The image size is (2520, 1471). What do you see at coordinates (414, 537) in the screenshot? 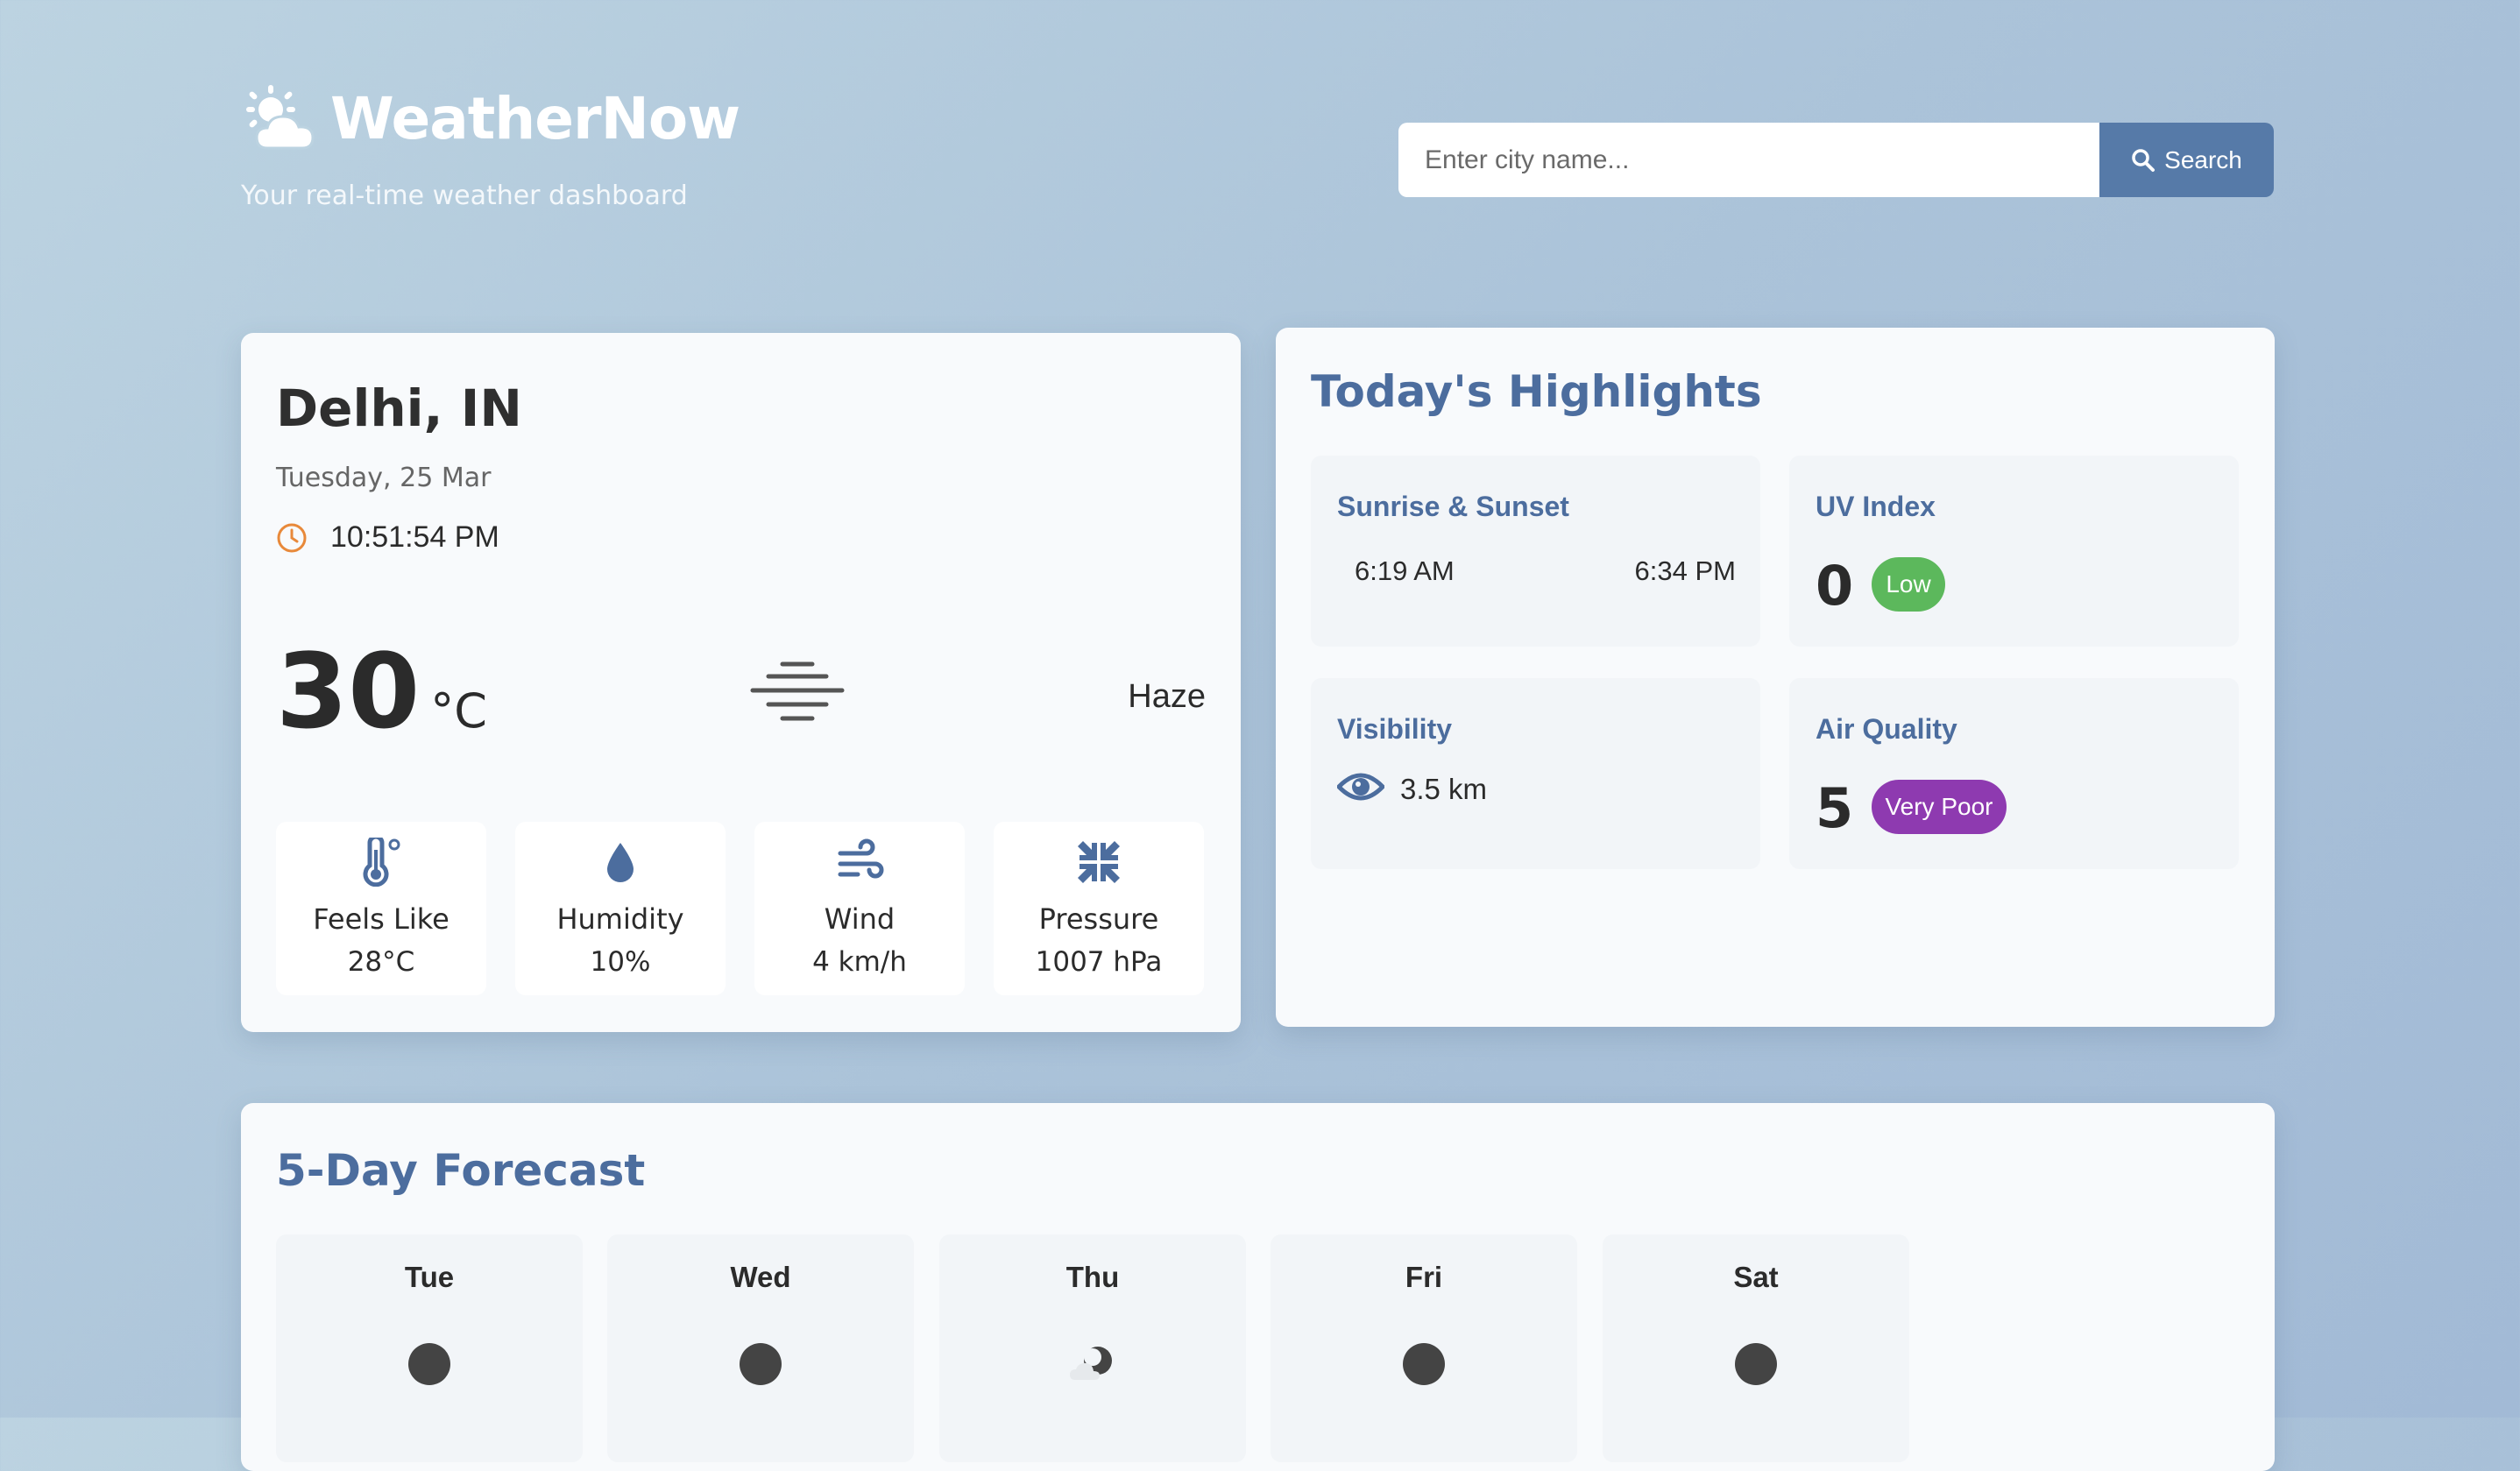
I see `current-time: 10:51:54 PM` at bounding box center [414, 537].